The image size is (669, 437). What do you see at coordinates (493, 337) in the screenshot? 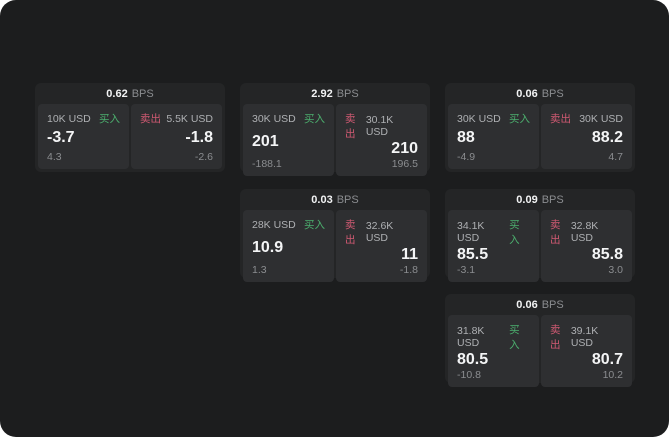
I see `buy-panel-top: 31.8K USD 买入` at bounding box center [493, 337].